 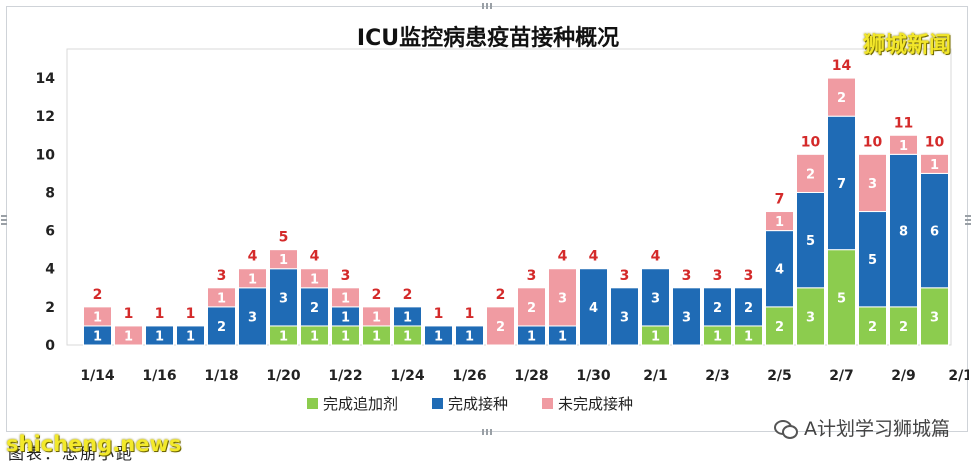 I want to click on x-tick-label: 1/28, so click(x=531, y=376).